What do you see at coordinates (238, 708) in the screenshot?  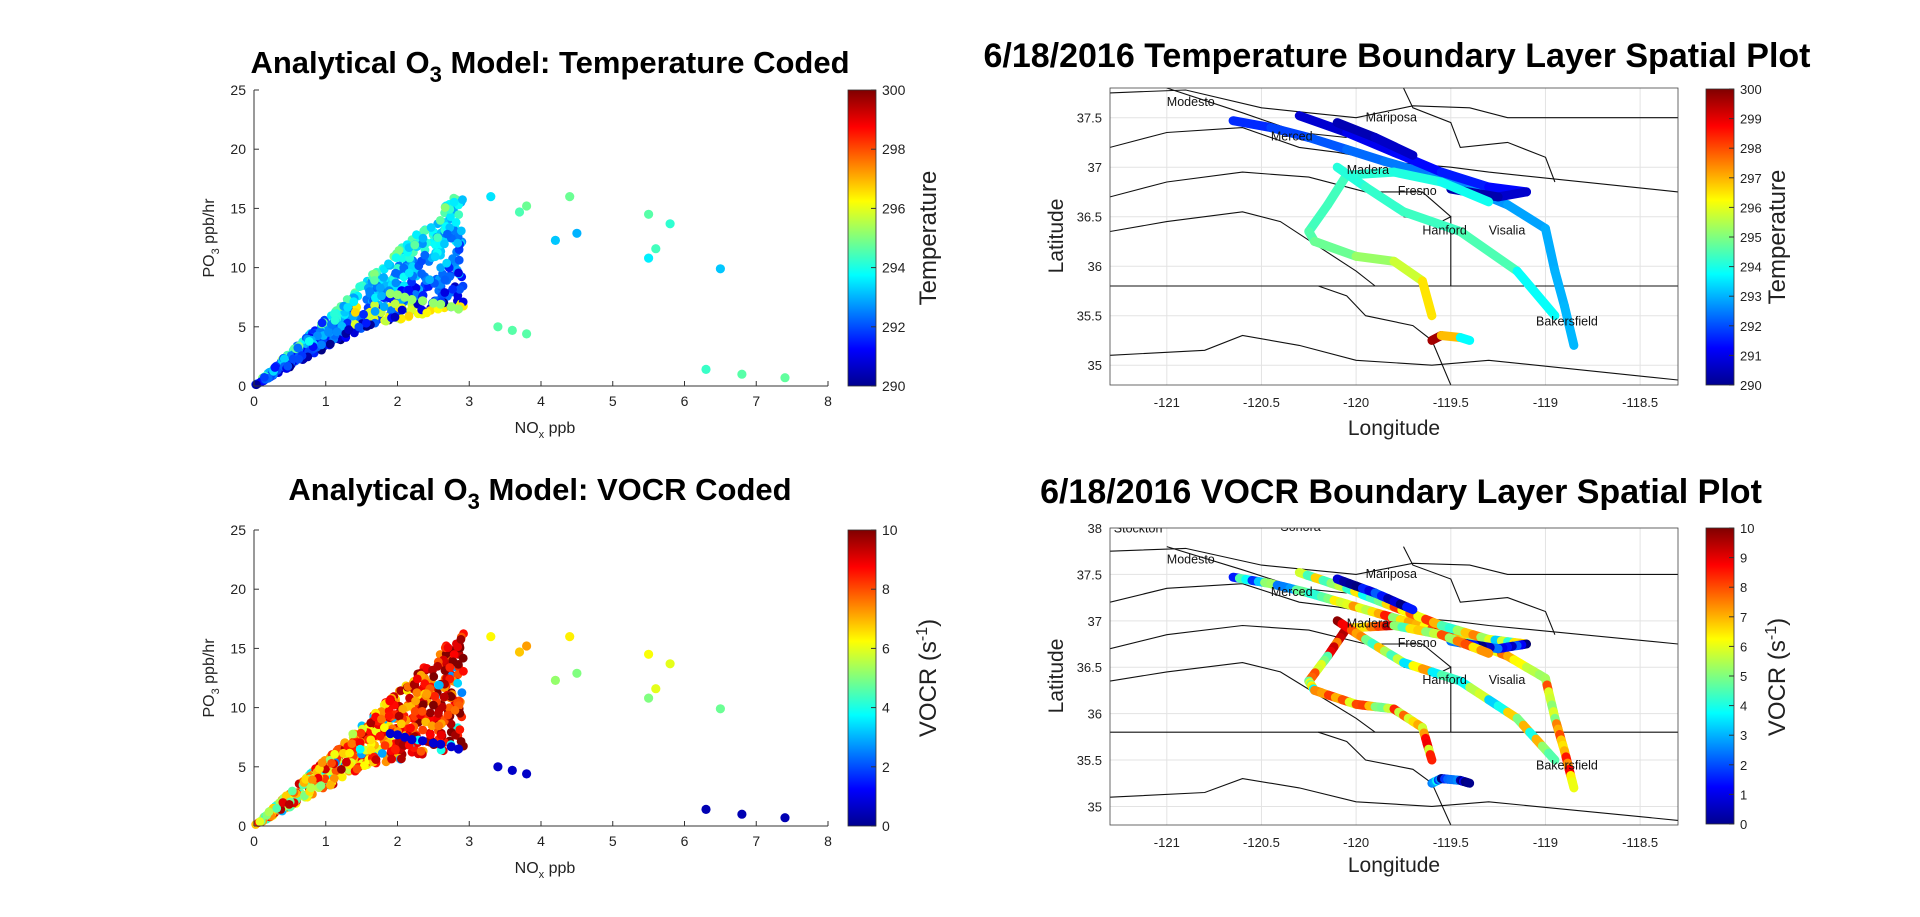 I see `y-tick-label: 10` at bounding box center [238, 708].